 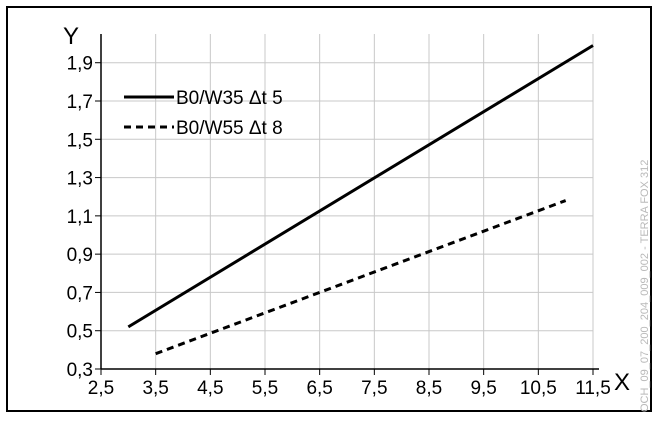 I want to click on y-tick-label: 1,9, so click(x=80, y=64).